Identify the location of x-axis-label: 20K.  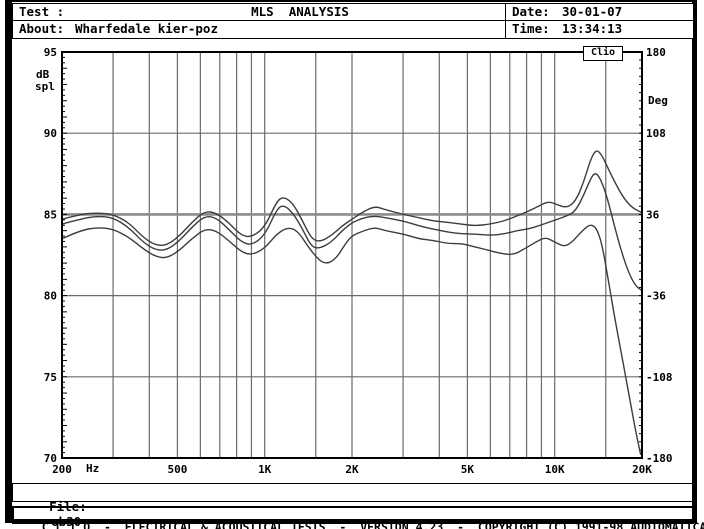
(642, 469).